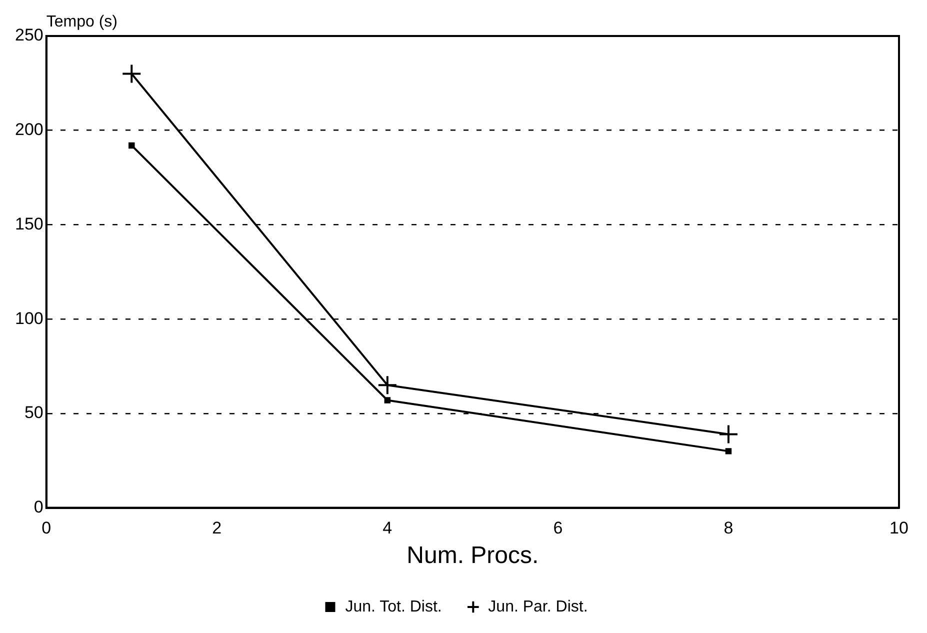  I want to click on x-tick-label: 8, so click(729, 528).